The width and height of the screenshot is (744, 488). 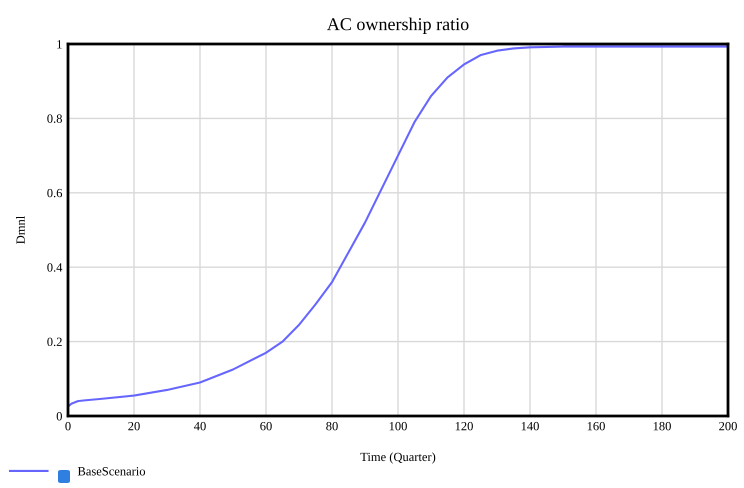 What do you see at coordinates (397, 26) in the screenshot?
I see `chart-title: AC ownership ratio` at bounding box center [397, 26].